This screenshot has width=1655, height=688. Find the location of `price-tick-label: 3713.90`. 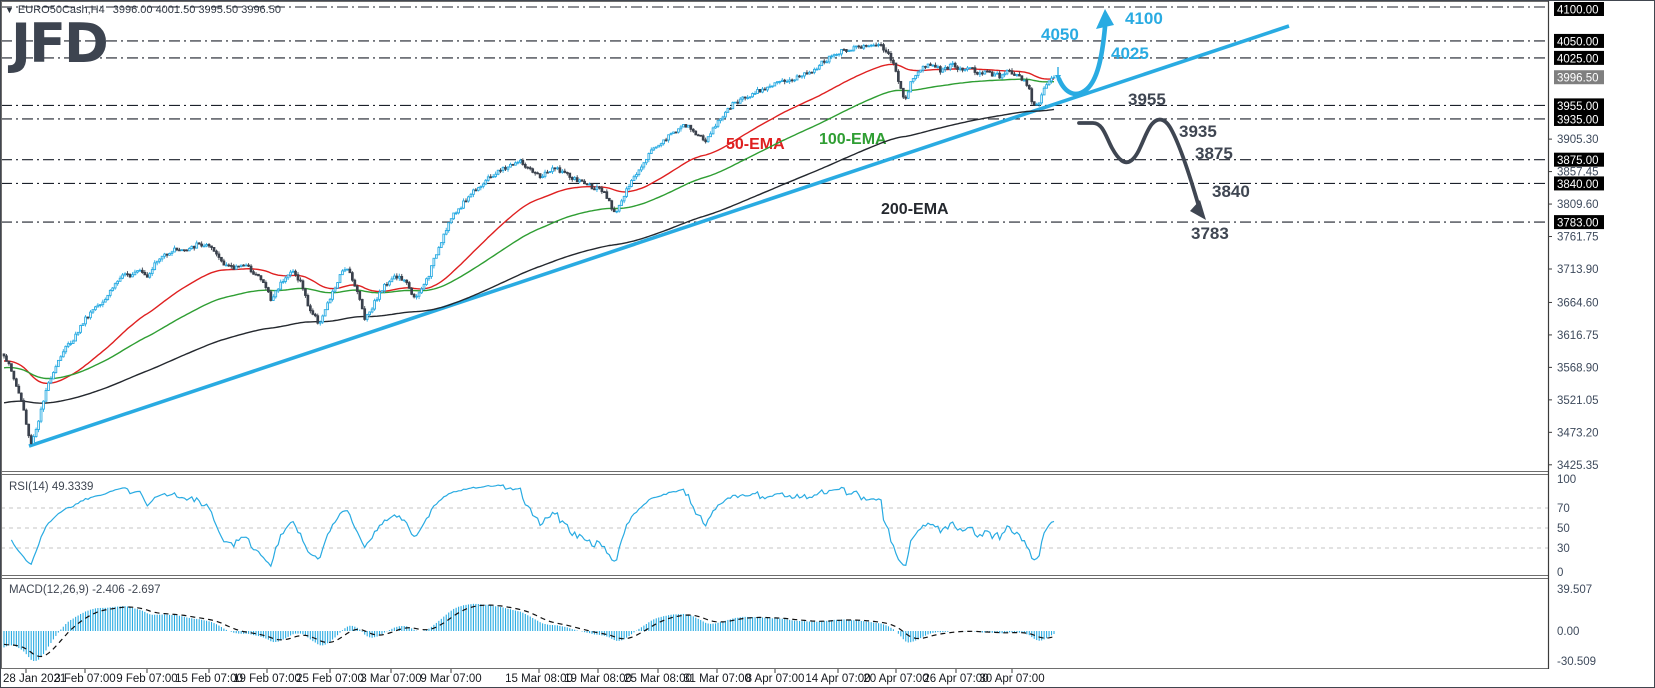

price-tick-label: 3713.90 is located at coordinates (1578, 270).